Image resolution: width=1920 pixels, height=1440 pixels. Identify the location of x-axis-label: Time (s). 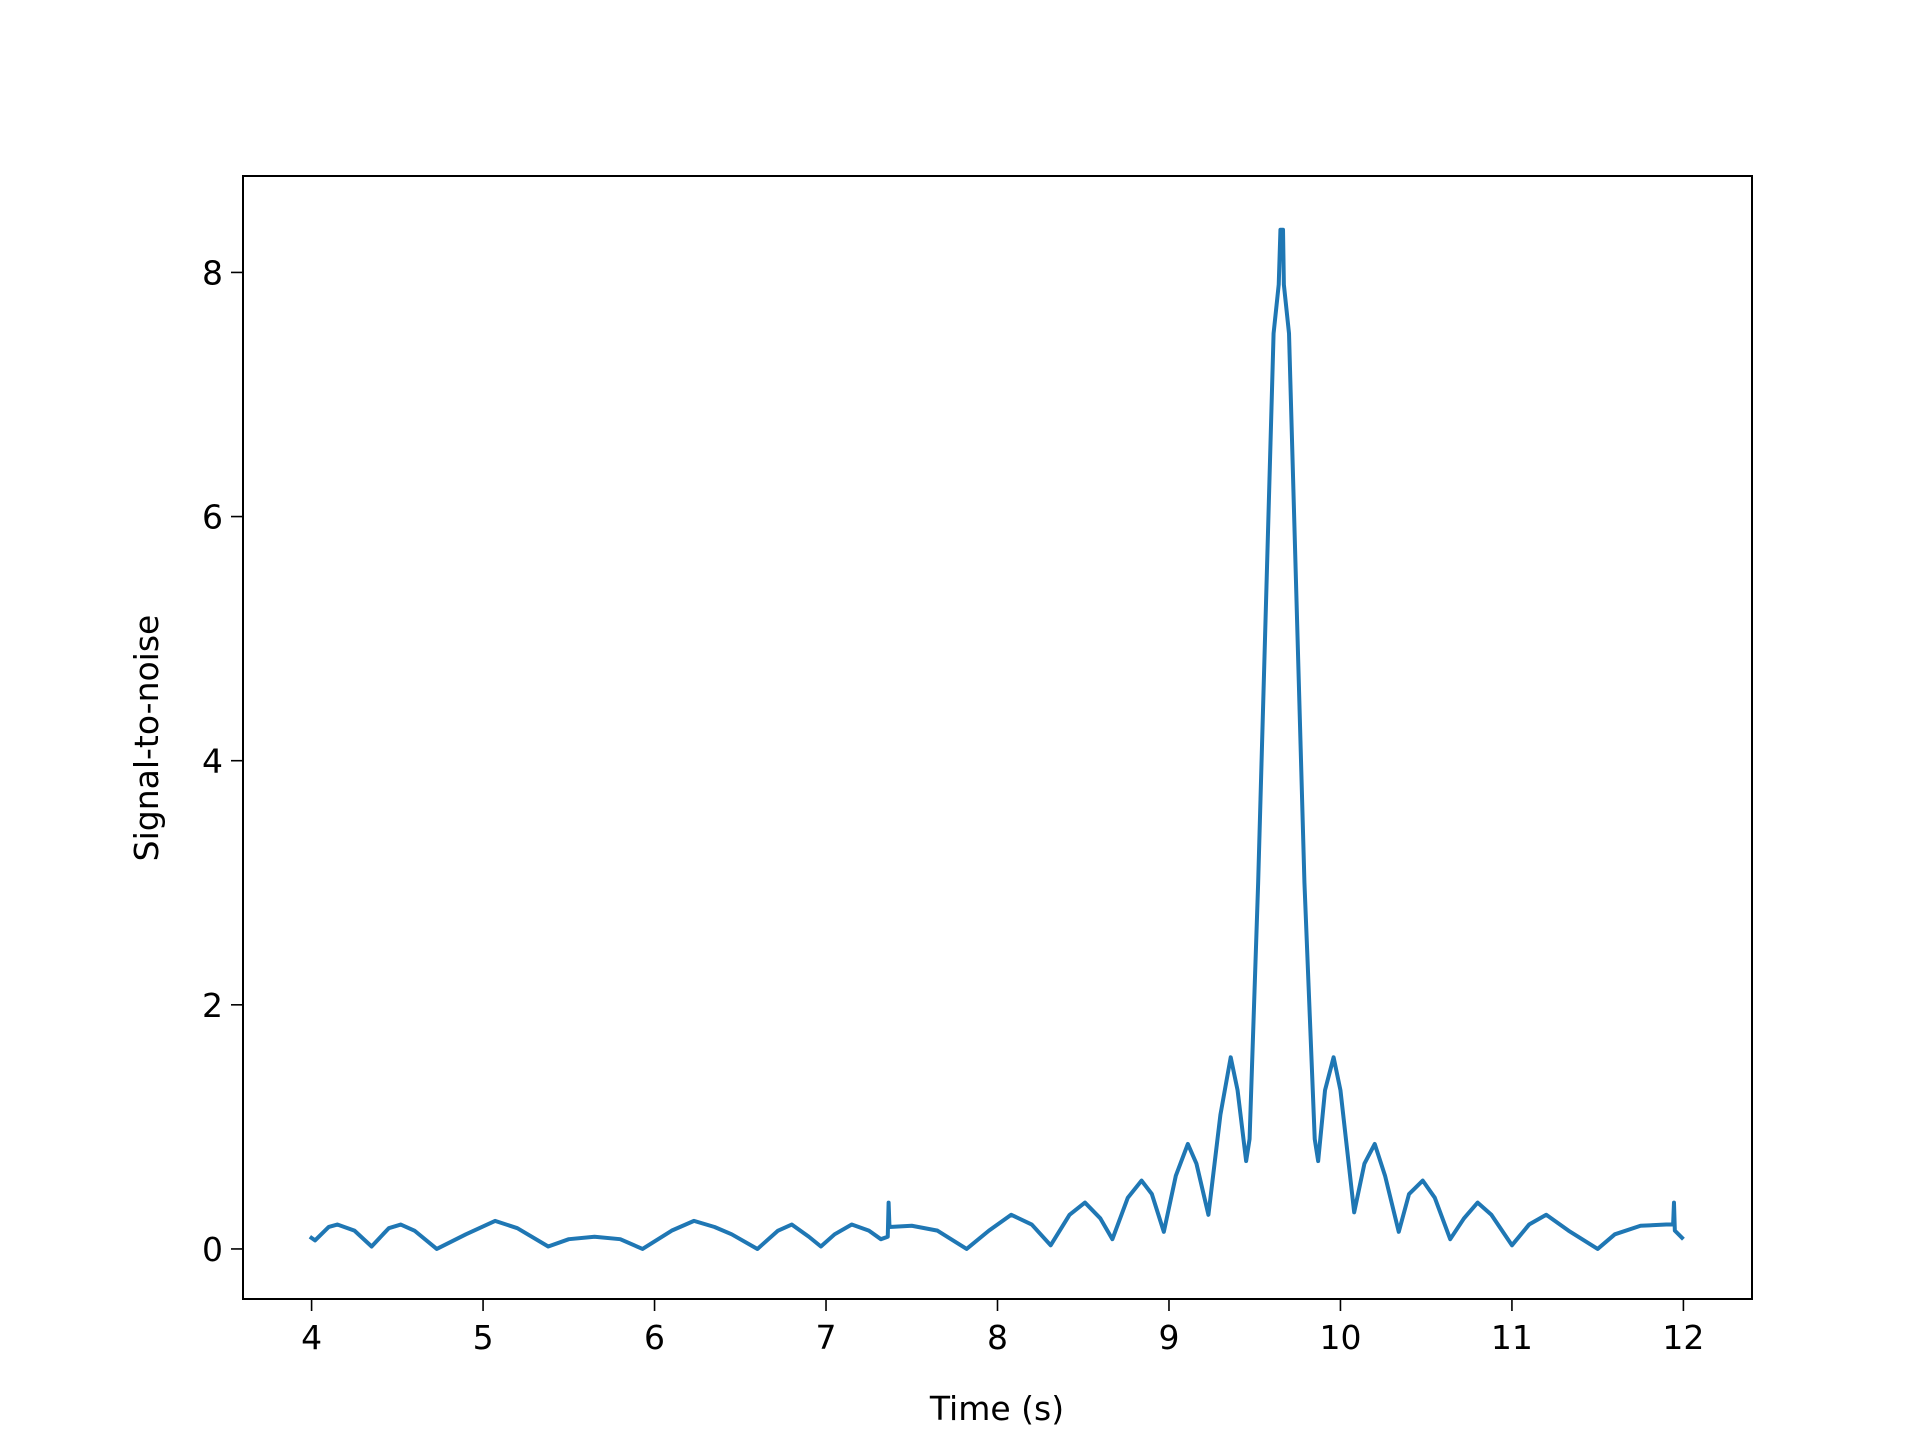
(996, 1408).